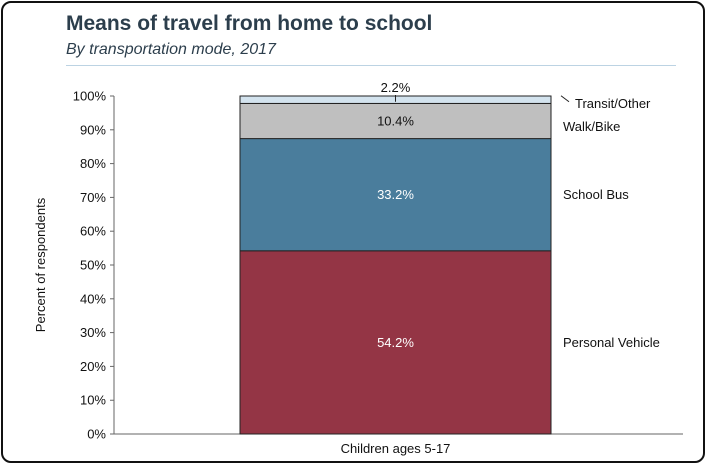 The height and width of the screenshot is (467, 710). I want to click on y-tick-label: 80%, so click(93, 163).